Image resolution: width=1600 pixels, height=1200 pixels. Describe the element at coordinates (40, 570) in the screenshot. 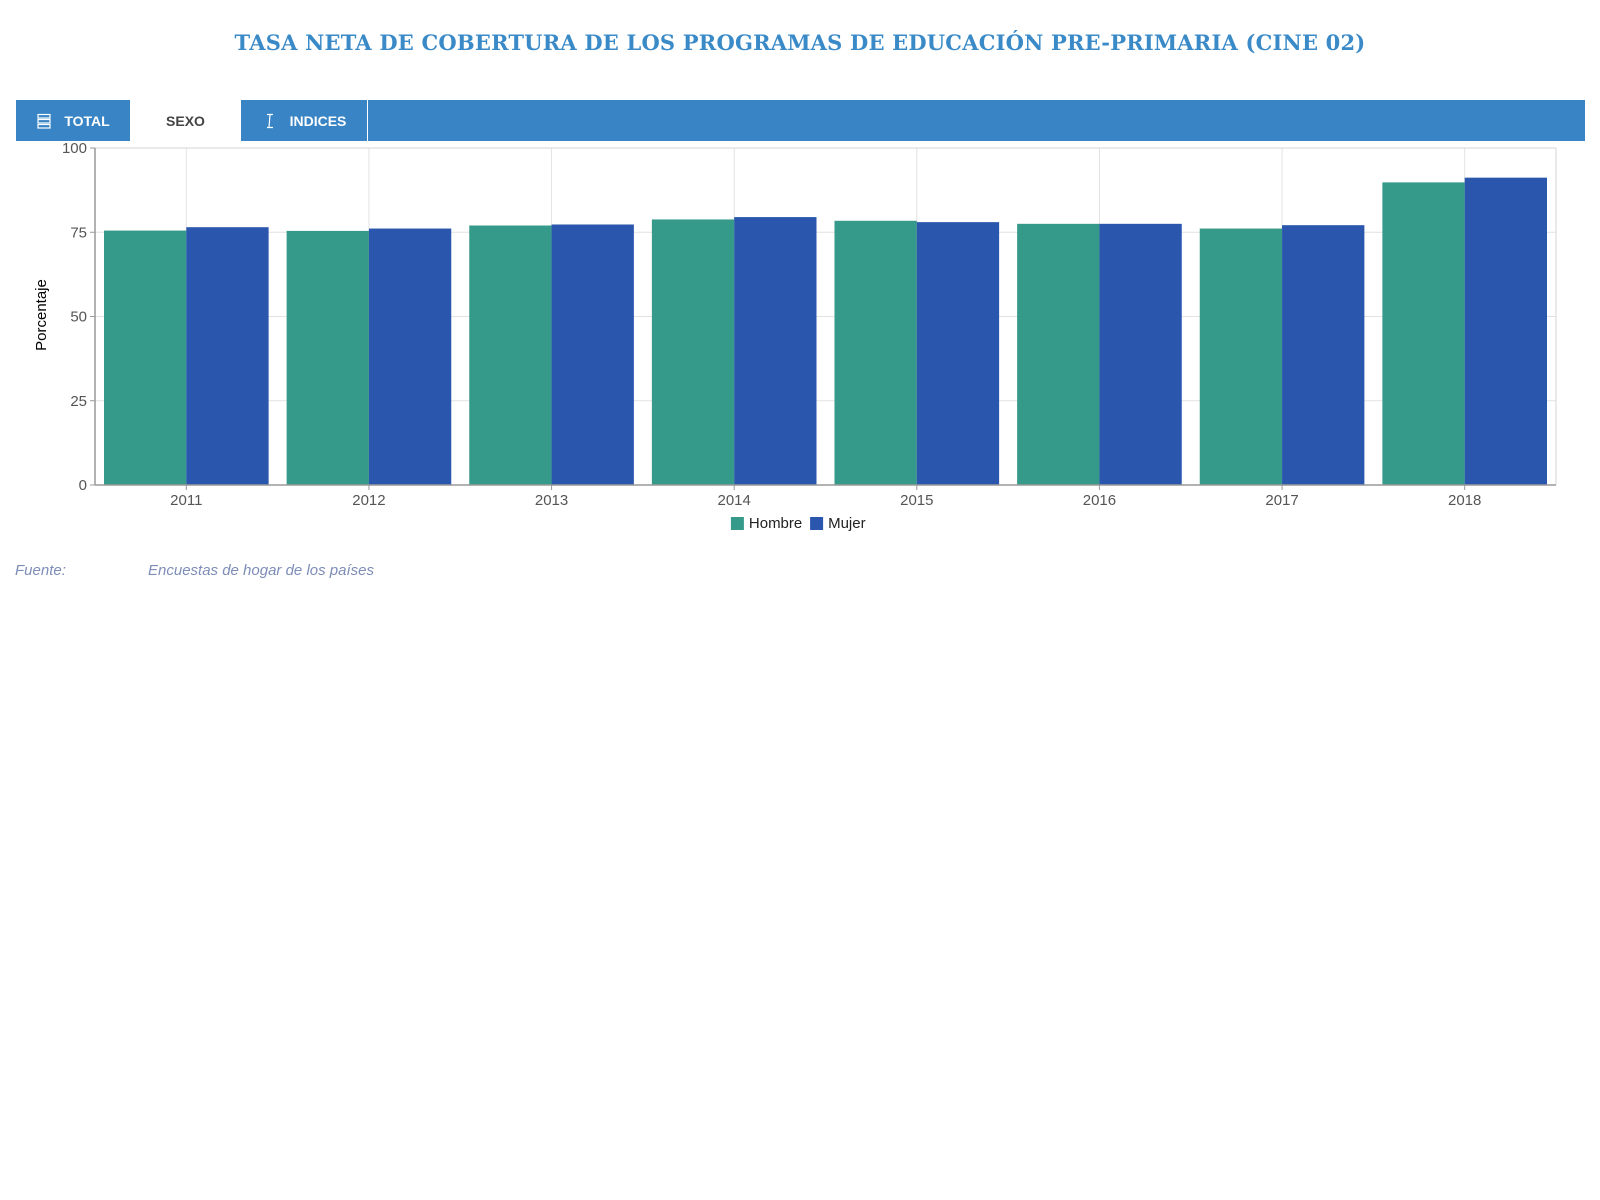

I see `source-label: Fuente:` at that location.